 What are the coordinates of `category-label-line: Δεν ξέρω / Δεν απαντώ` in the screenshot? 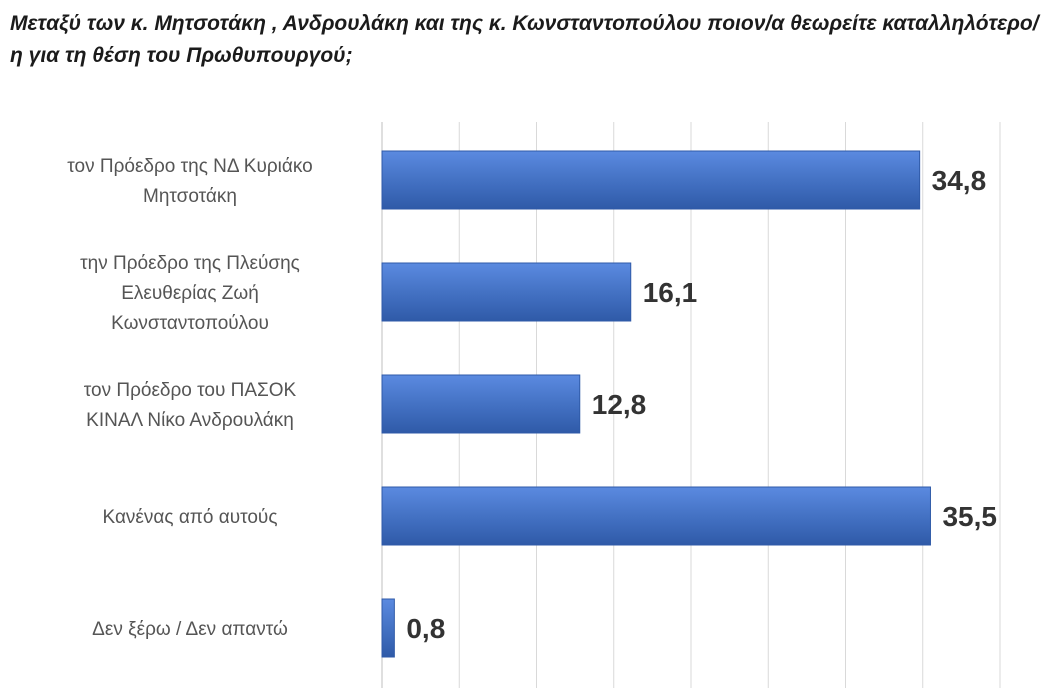 It's located at (190, 629).